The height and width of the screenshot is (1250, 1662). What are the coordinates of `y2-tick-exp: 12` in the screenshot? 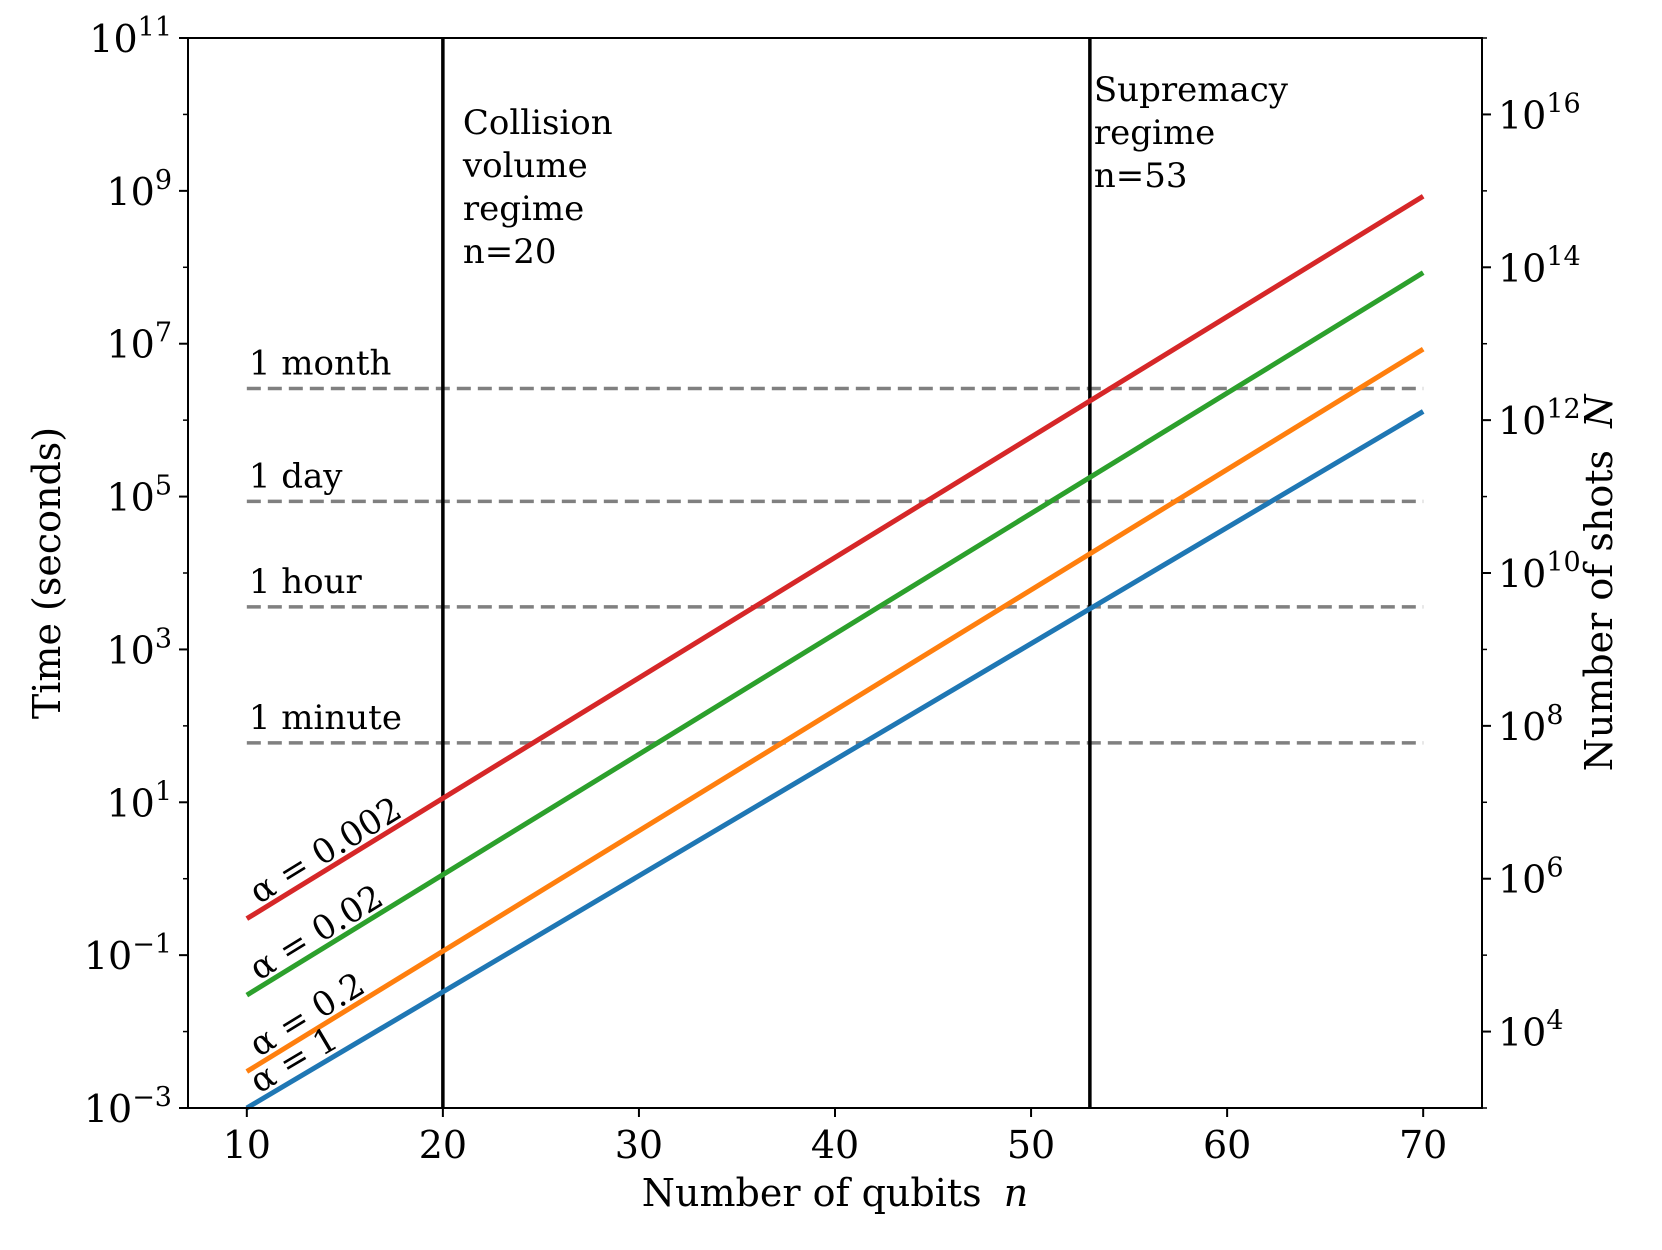 It's located at (1563, 409).